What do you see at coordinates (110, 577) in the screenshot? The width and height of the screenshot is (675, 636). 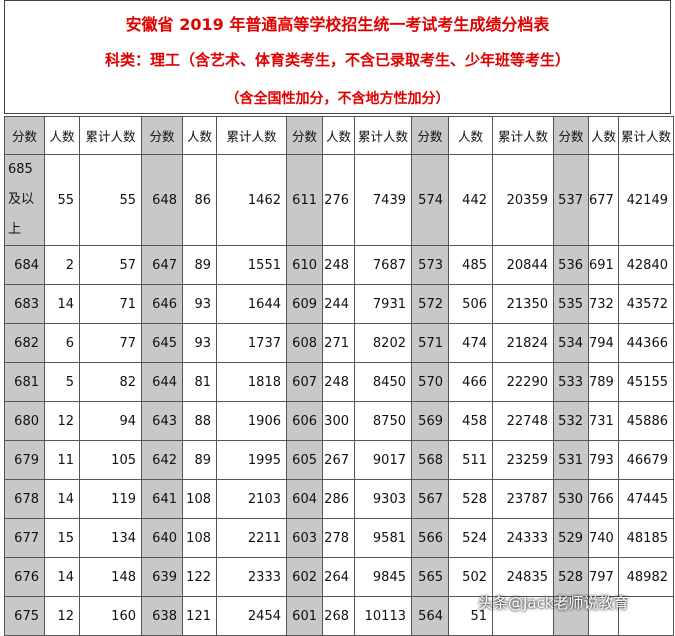 I see `table-cell: 148` at bounding box center [110, 577].